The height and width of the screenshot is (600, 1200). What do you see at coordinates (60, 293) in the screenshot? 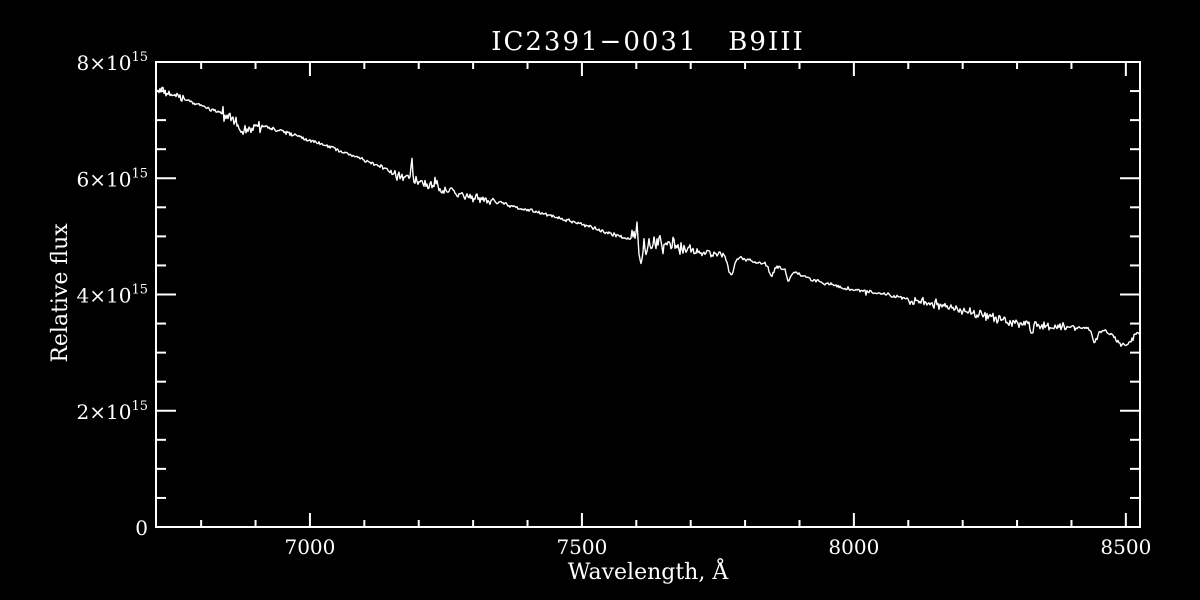
I see `y-axis-label: Relative flux` at bounding box center [60, 293].